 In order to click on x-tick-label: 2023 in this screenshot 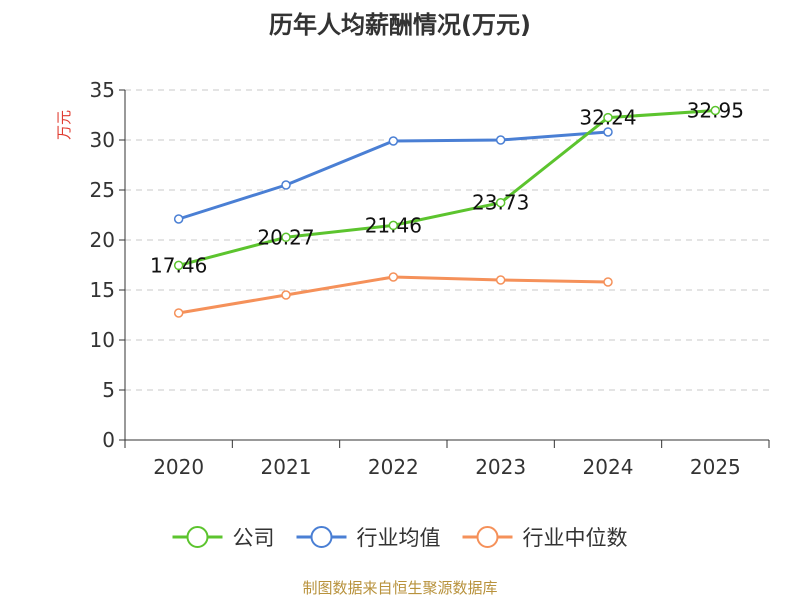, I will do `click(500, 467)`.